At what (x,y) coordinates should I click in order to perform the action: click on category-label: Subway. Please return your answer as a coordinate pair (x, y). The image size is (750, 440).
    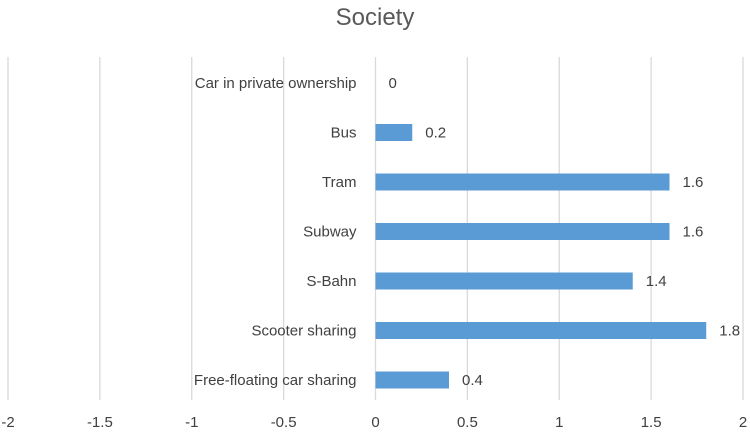
    Looking at the image, I should click on (330, 232).